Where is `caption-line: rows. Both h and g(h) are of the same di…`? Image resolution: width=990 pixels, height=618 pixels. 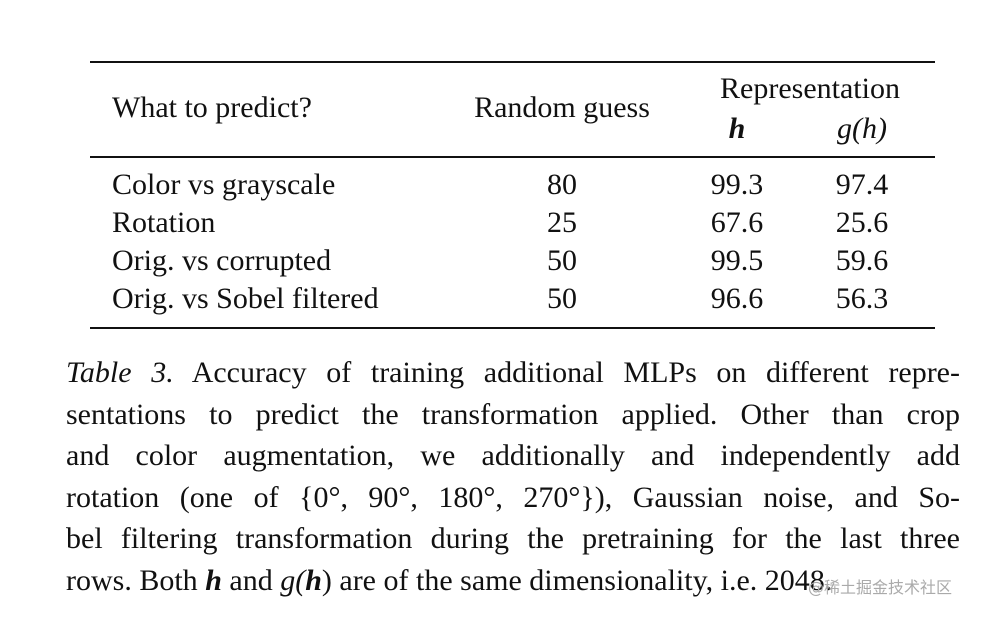 caption-line: rows. Both h and g(h) are of the same di… is located at coordinates (513, 581).